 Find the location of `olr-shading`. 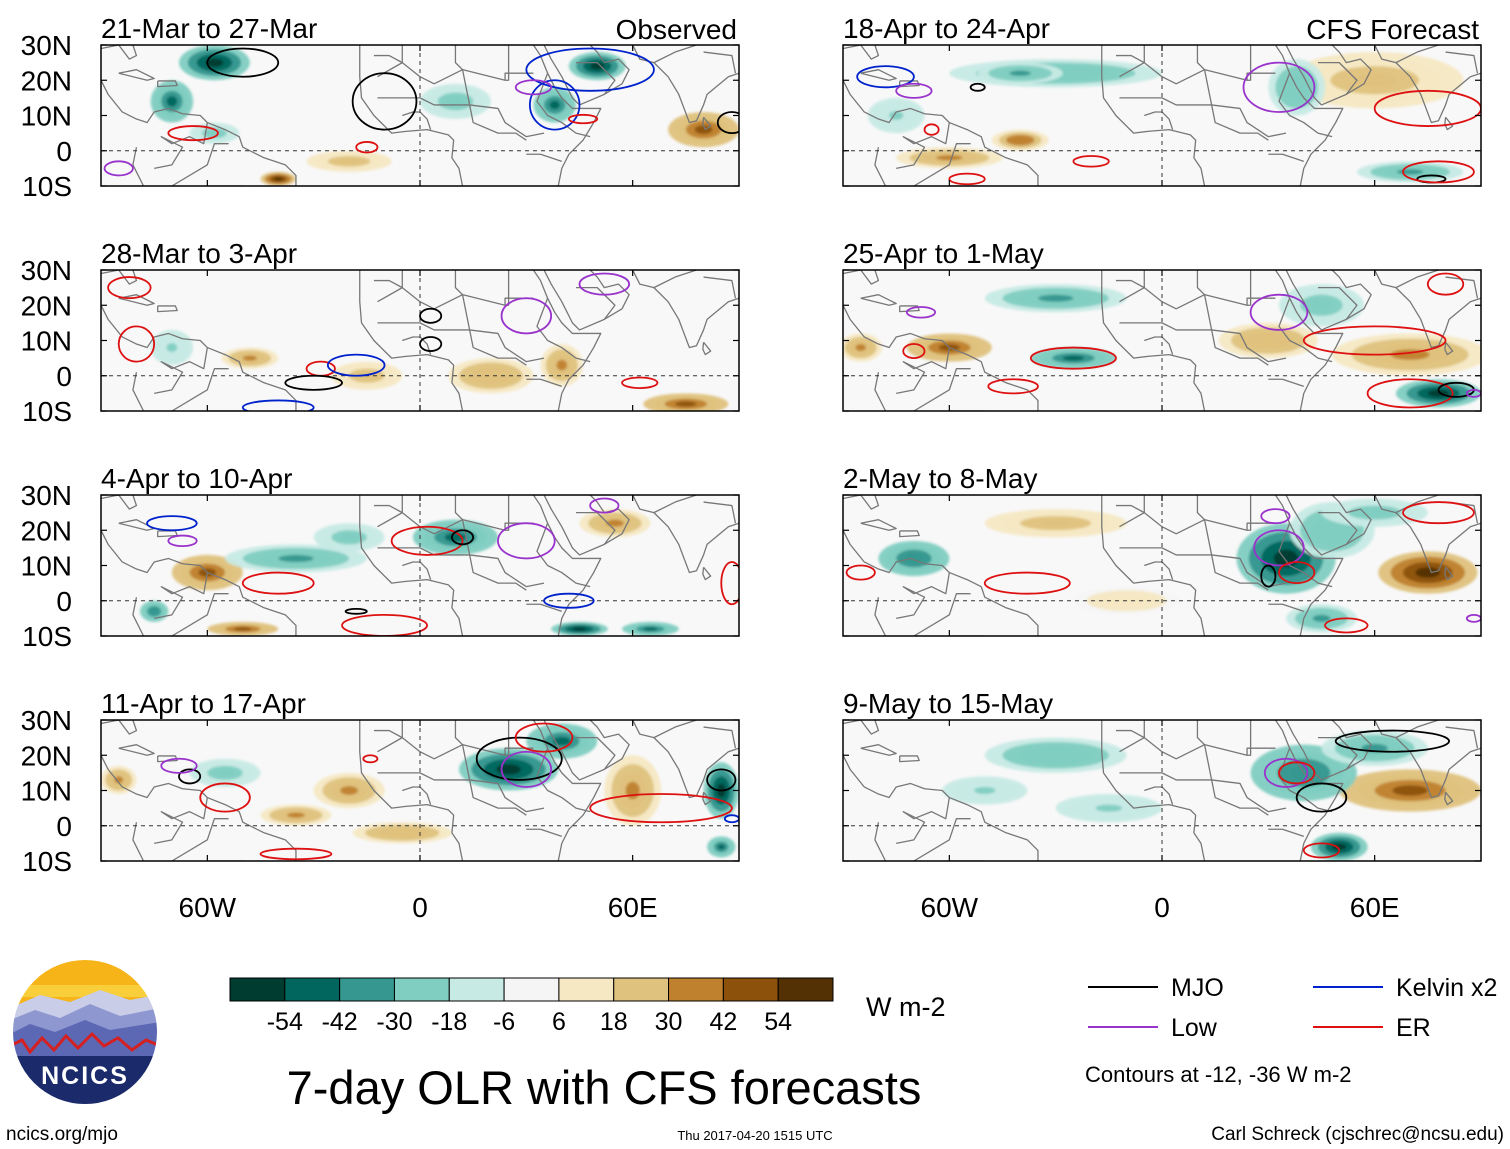

olr-shading is located at coordinates (1165, 117).